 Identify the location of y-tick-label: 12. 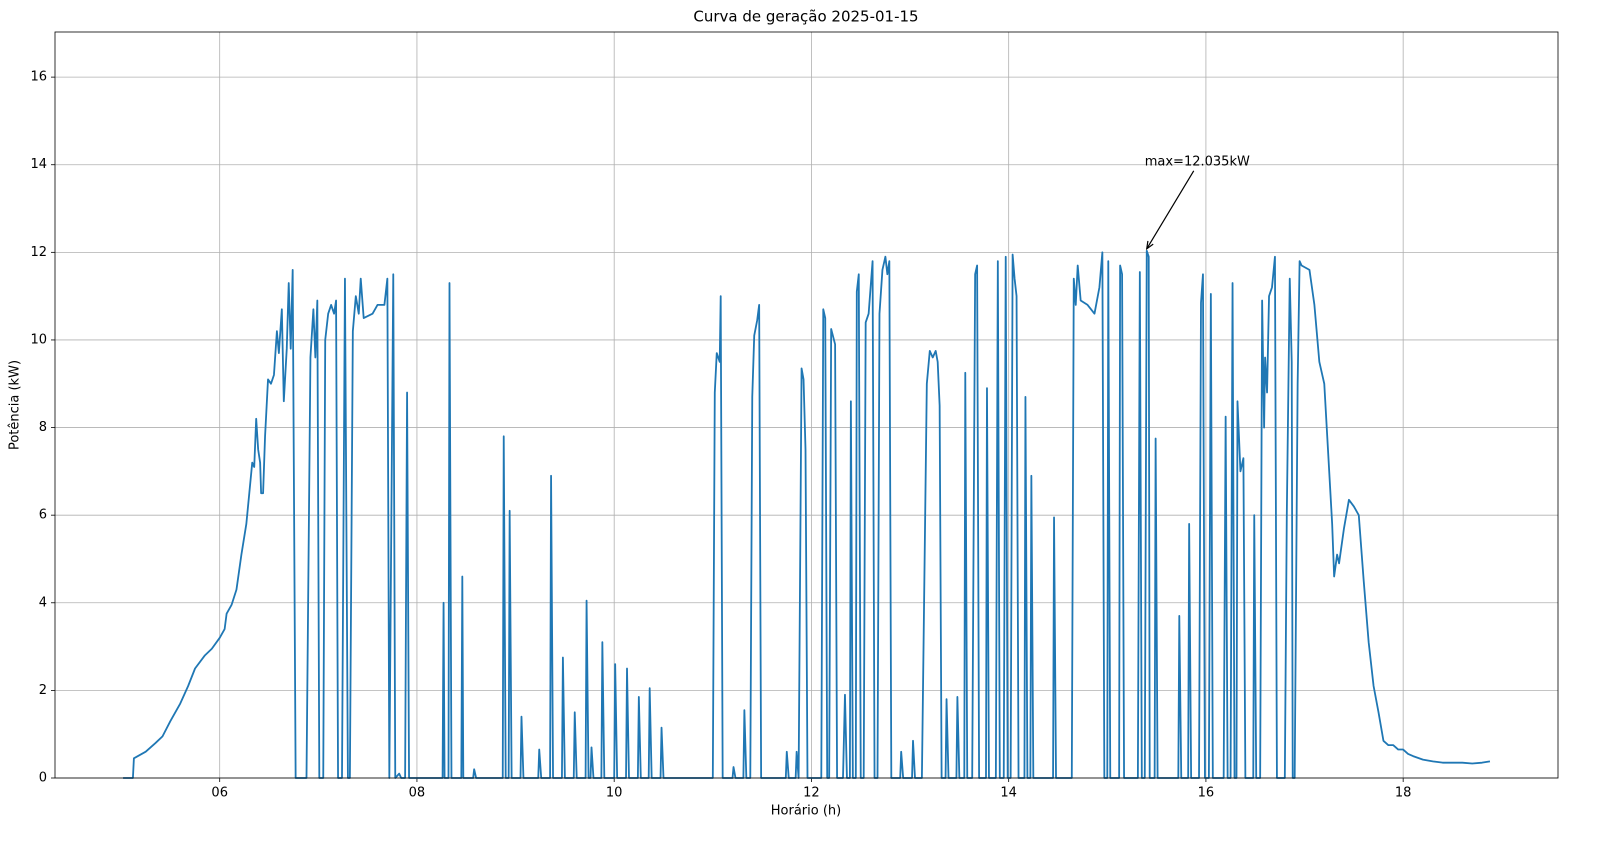
(38, 252).